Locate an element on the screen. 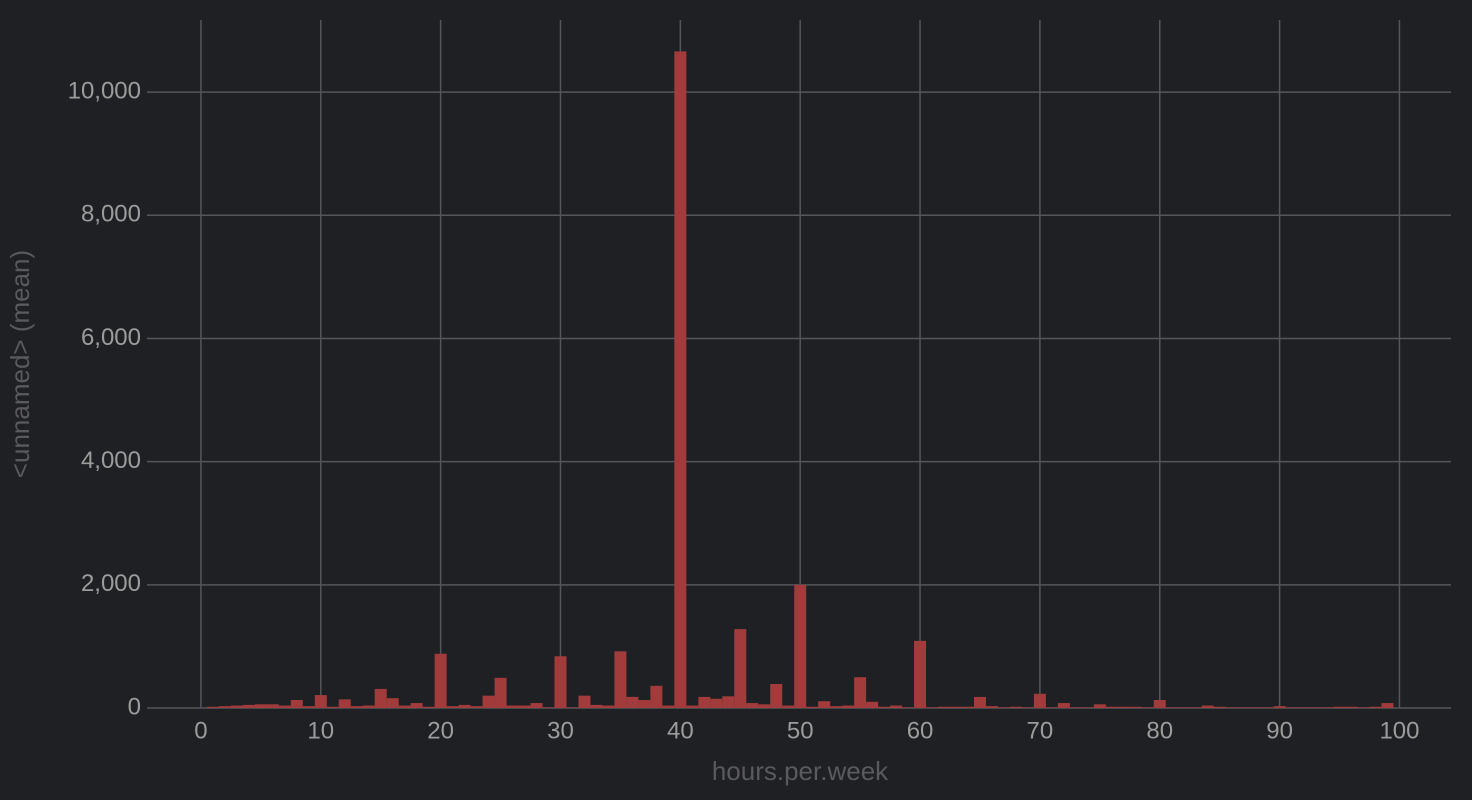 This screenshot has height=800, width=1472. x-tick-label: 40 is located at coordinates (680, 730).